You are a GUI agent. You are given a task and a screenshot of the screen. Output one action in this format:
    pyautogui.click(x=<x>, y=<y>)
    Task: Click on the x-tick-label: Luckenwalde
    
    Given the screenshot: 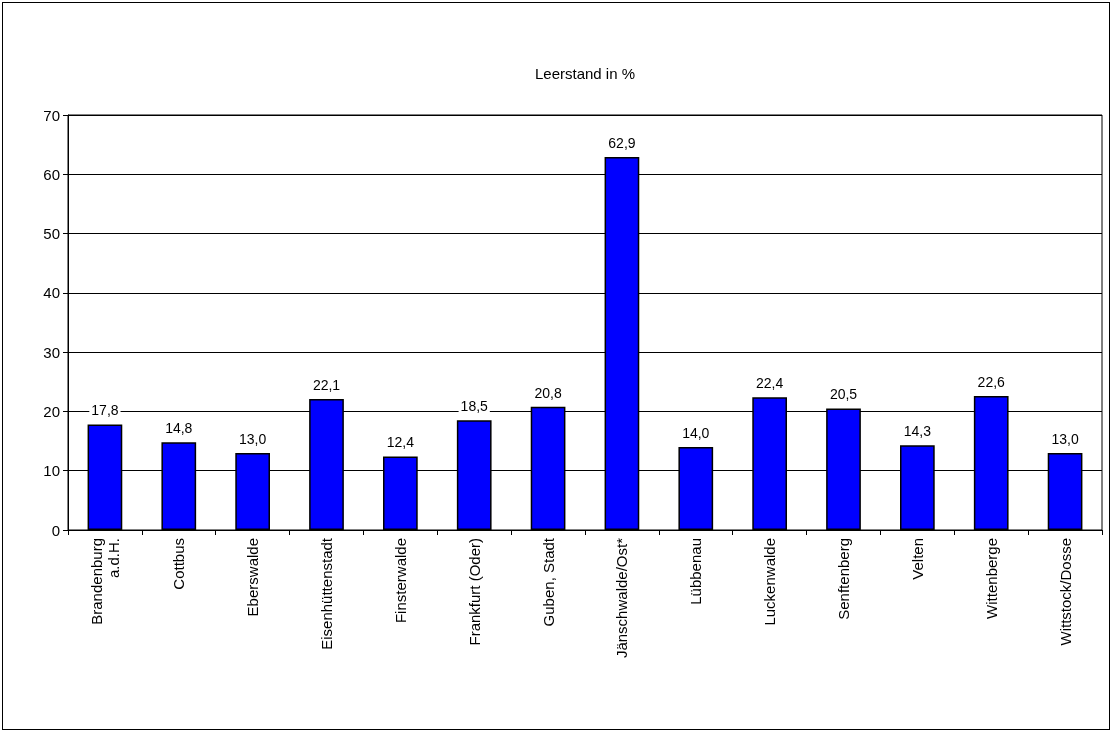 What is the action you would take?
    pyautogui.click(x=770, y=582)
    